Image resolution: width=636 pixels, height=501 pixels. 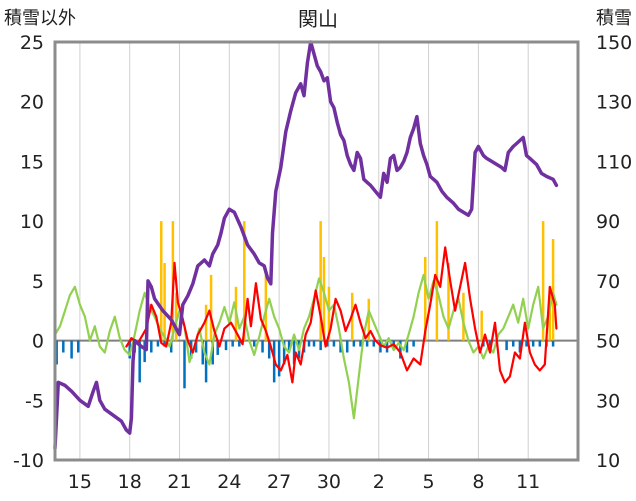 I want to click on y-right-tick-label: 90, so click(x=608, y=222).